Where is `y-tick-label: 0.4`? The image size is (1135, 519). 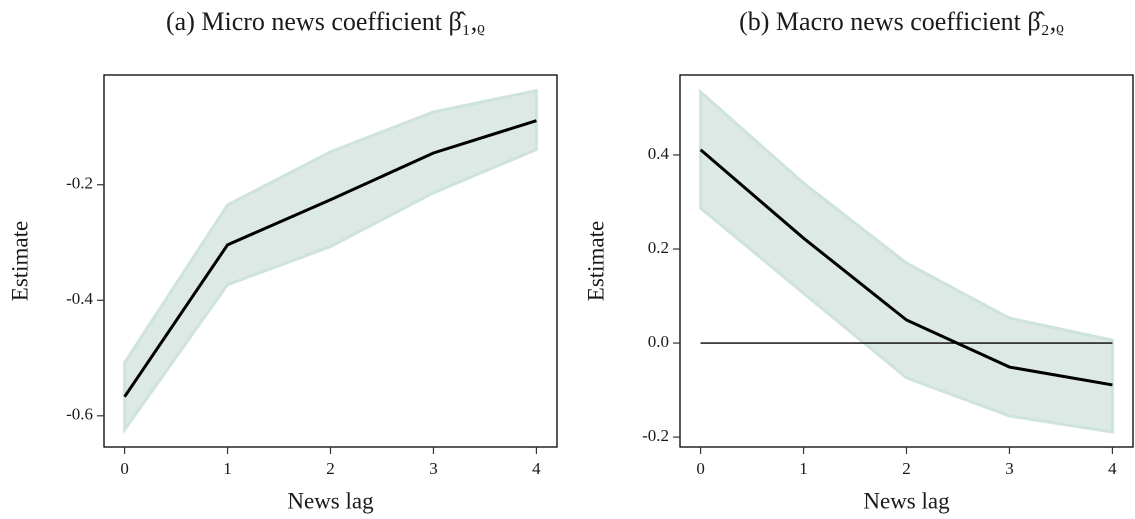 y-tick-label: 0.4 is located at coordinates (659, 153).